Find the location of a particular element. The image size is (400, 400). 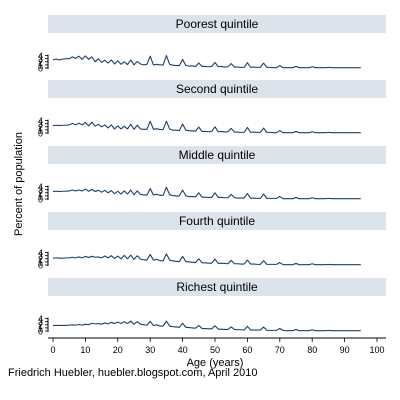

y-tick-label-fourth-3: 3 is located at coordinates (40, 256).